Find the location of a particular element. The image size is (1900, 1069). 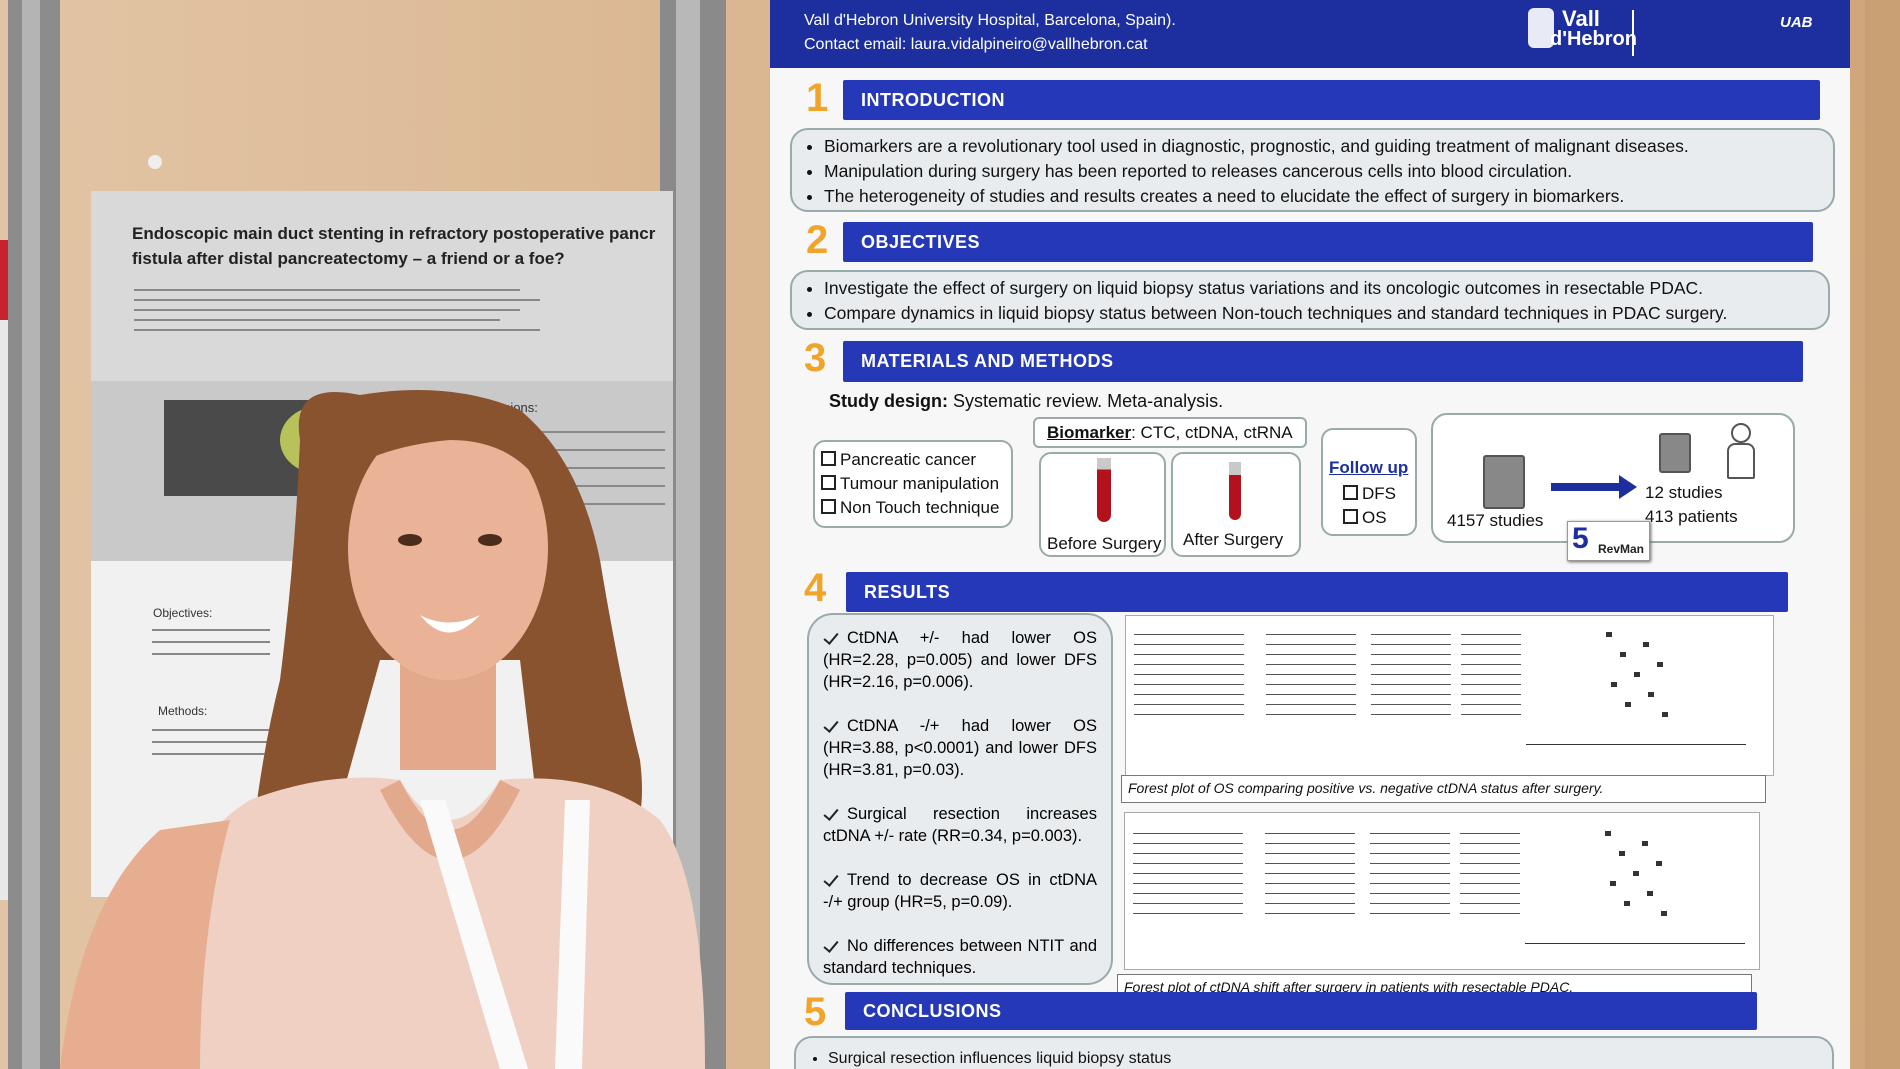

follow-up-item: DFS is located at coordinates (1369, 494).